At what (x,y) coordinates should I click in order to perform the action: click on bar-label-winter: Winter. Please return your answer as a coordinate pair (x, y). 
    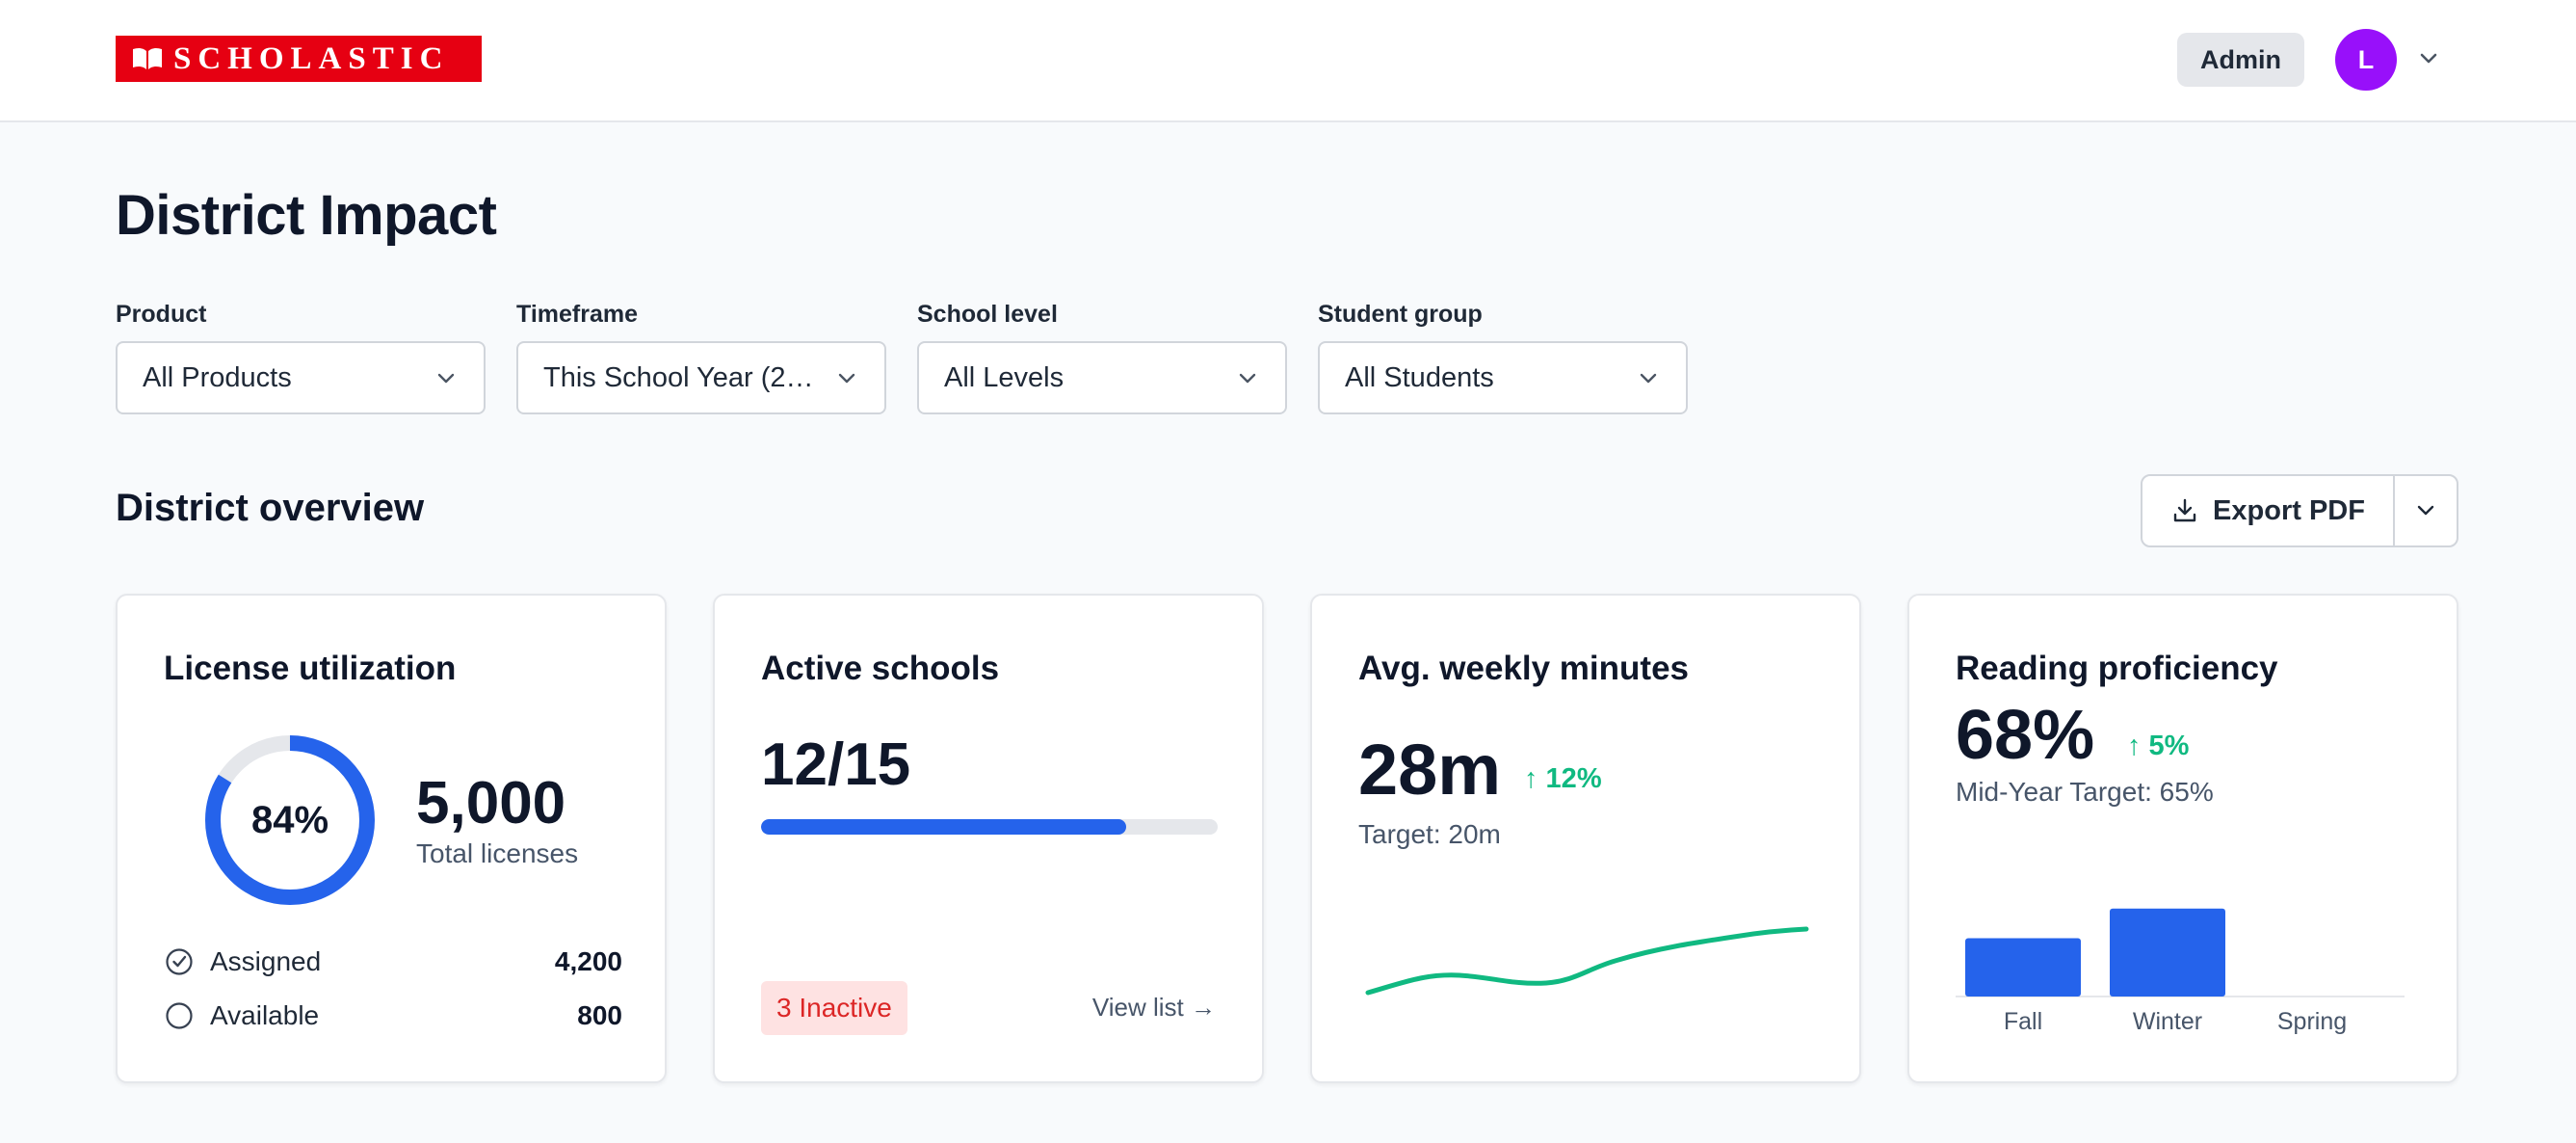
    Looking at the image, I should click on (2168, 1021).